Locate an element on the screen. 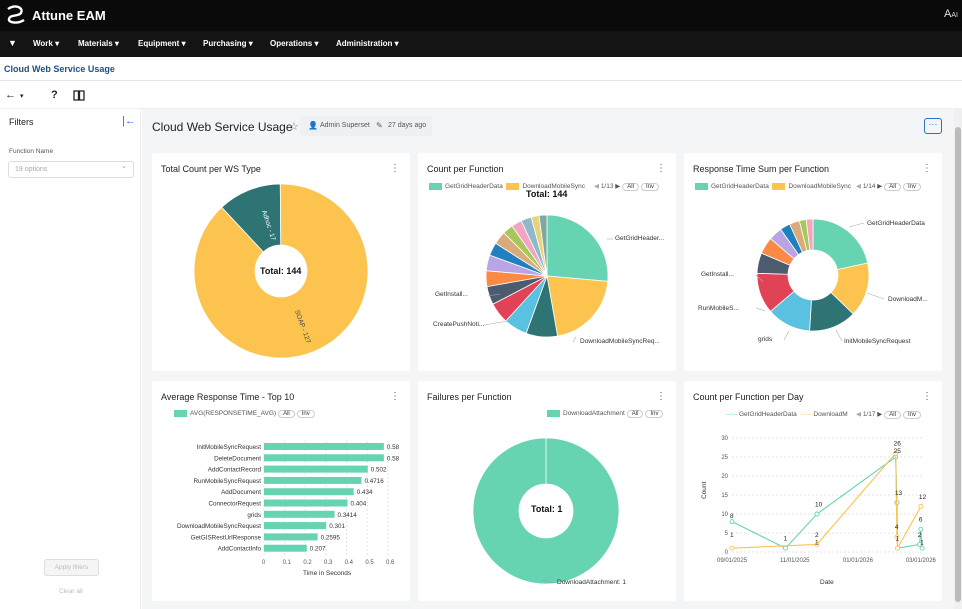 The height and width of the screenshot is (609, 962). slice-label: DownloadAttachment: 1 is located at coordinates (592, 582).